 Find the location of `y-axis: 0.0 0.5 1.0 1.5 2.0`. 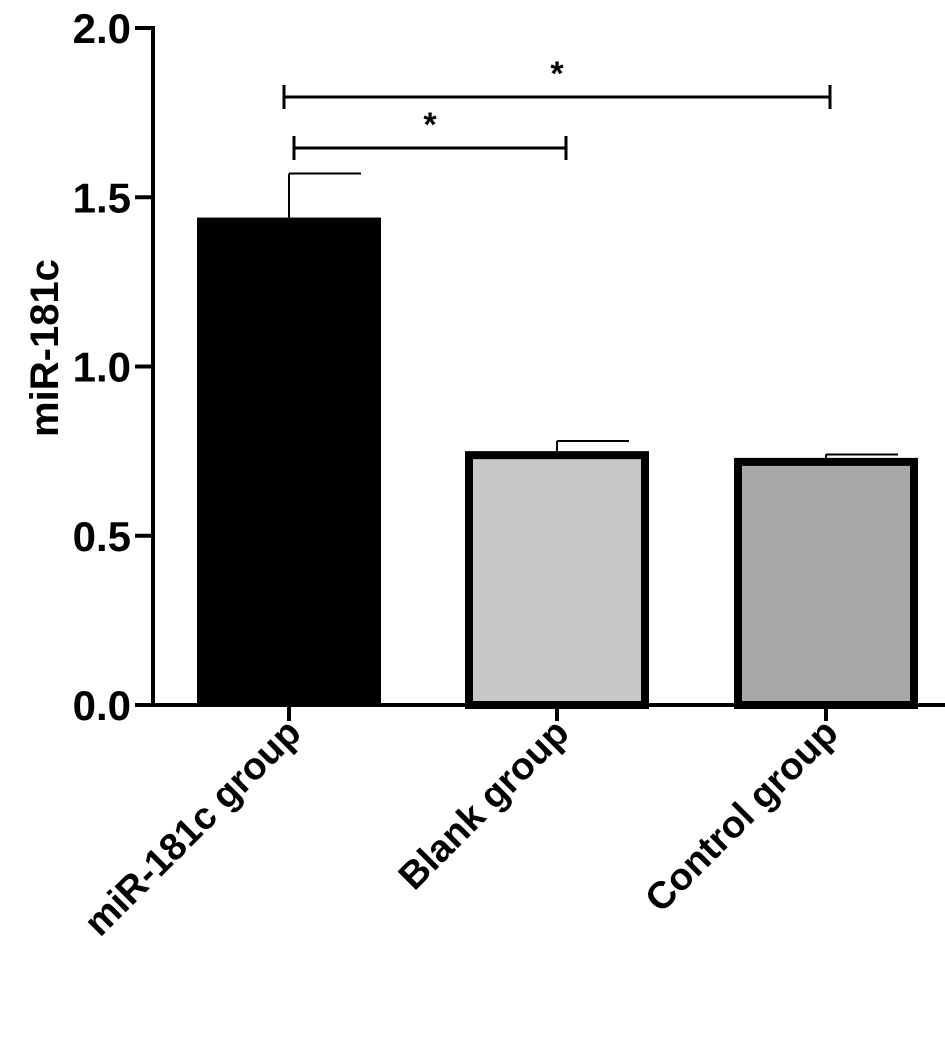

y-axis: 0.0 0.5 1.0 1.5 2.0 is located at coordinates (114, 367).